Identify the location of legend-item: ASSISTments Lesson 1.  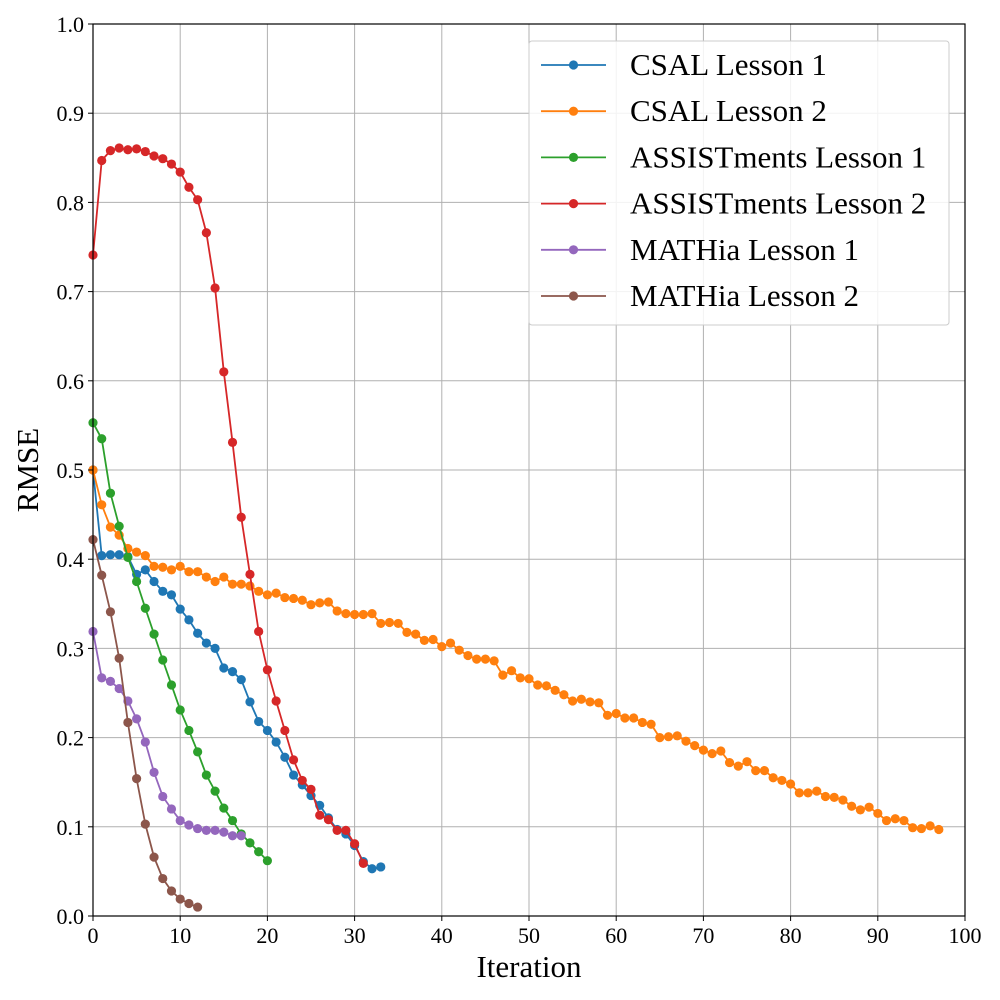
(733, 156).